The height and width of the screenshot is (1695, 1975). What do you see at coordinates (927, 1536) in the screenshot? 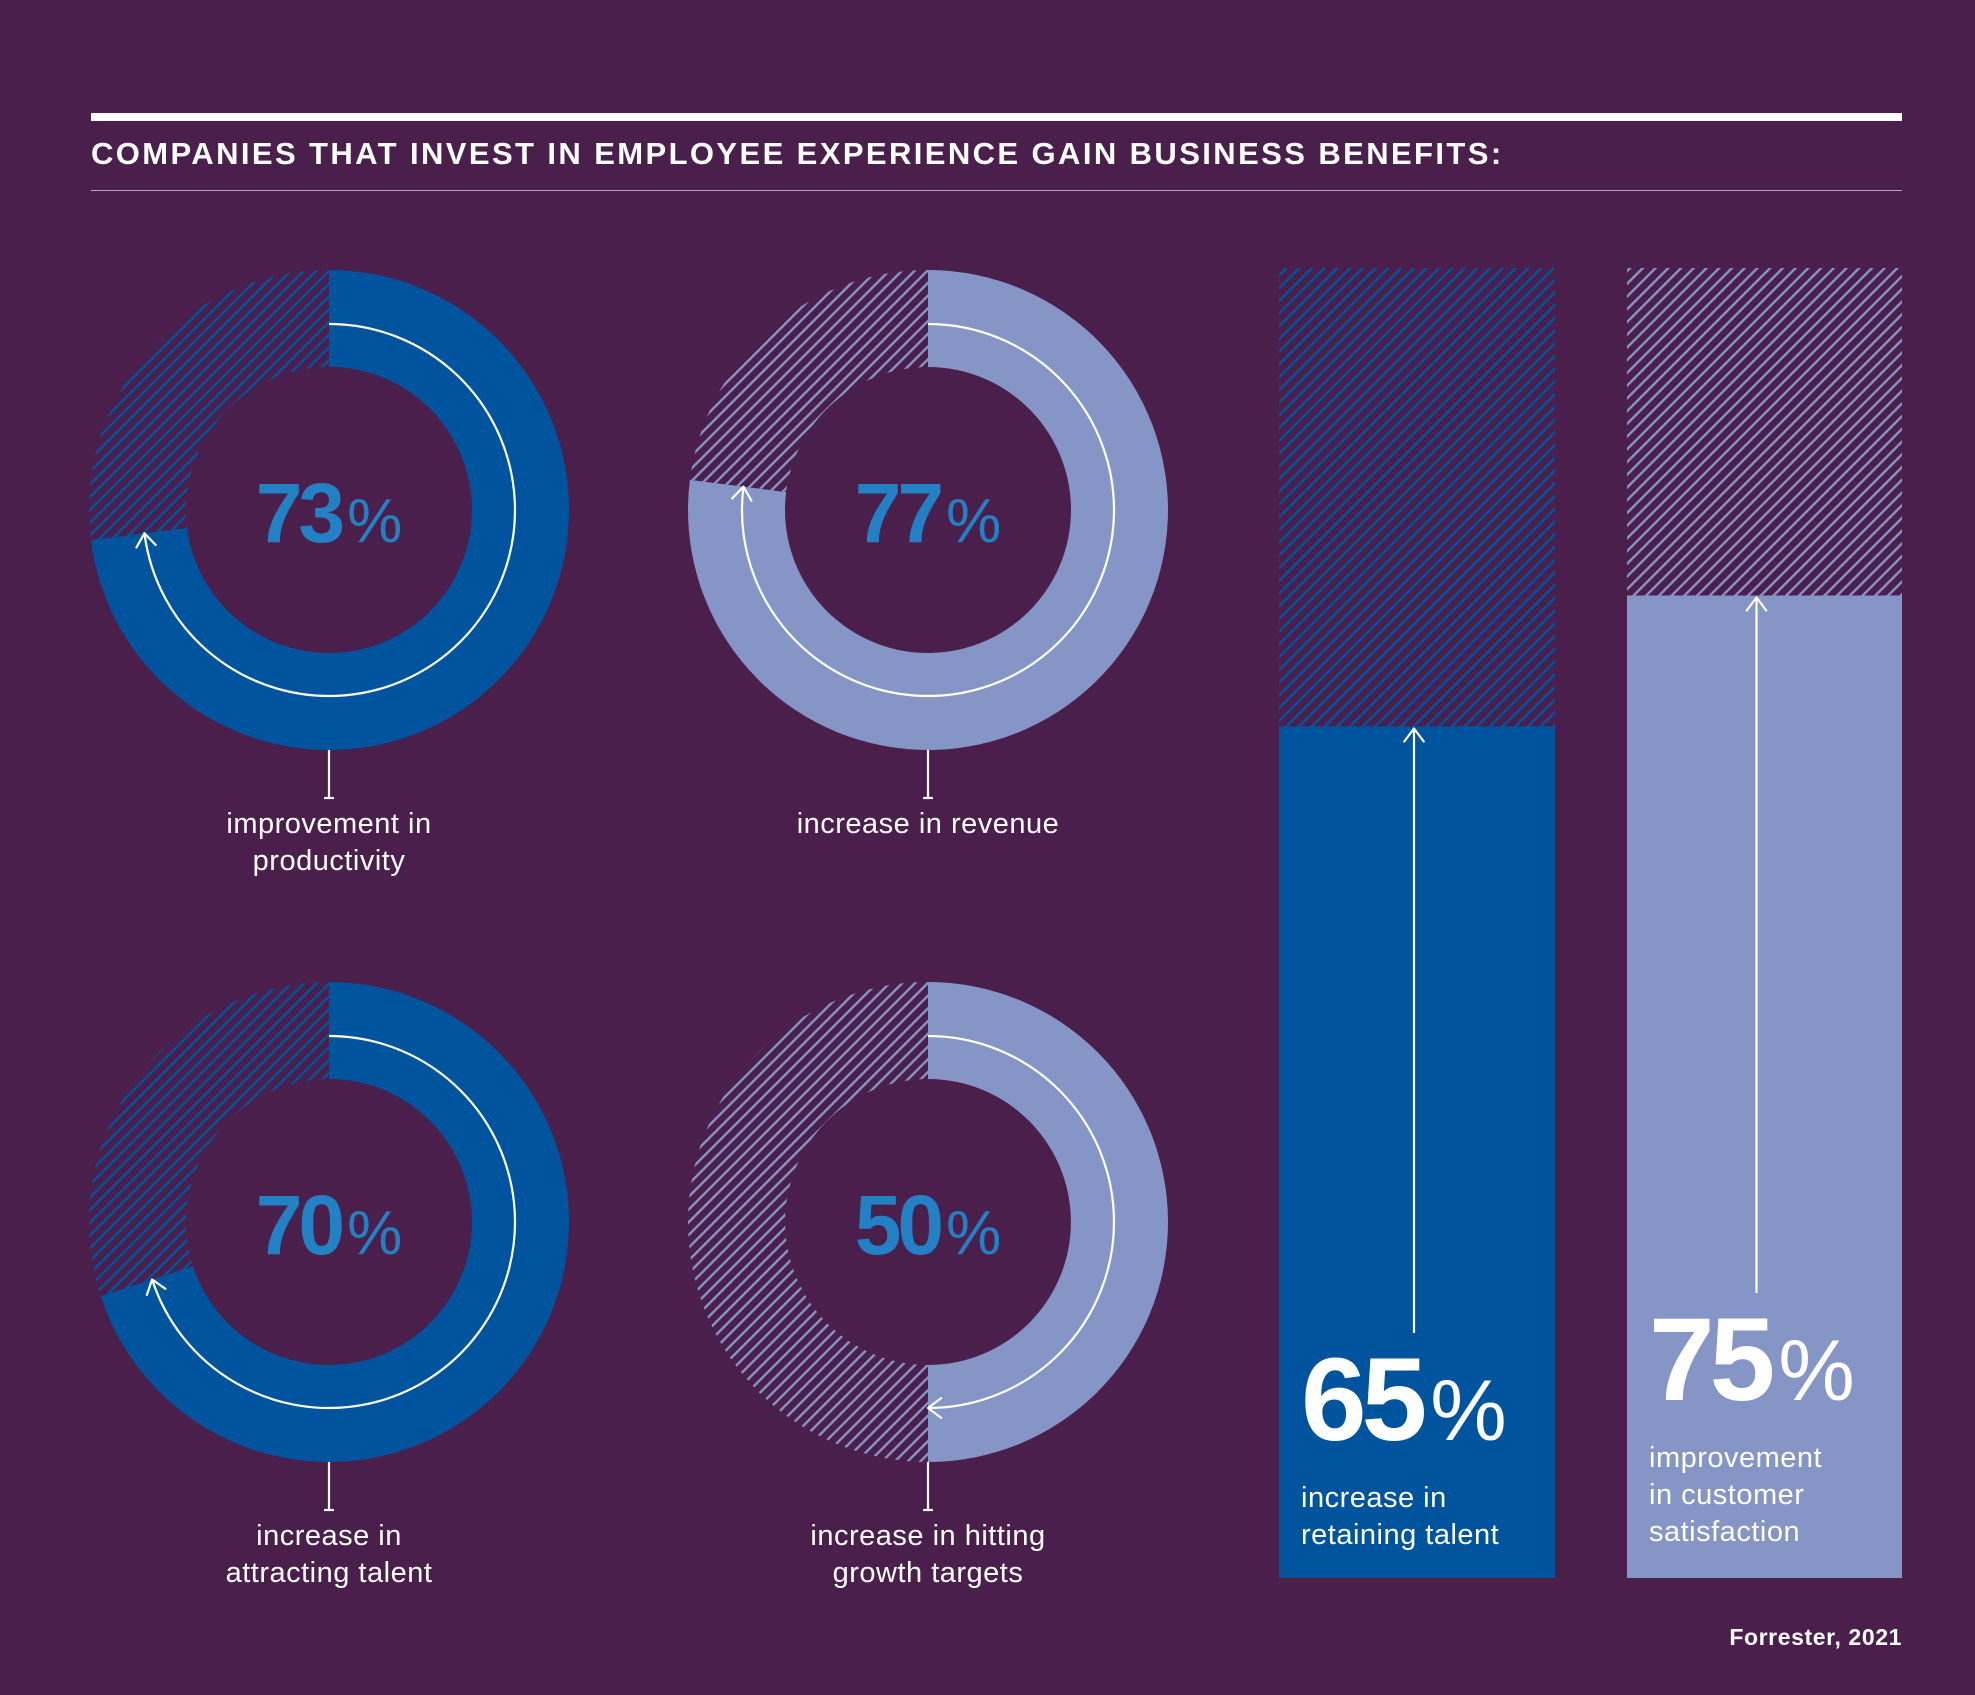
I see `donut-caption-line: increase in hitting` at bounding box center [927, 1536].